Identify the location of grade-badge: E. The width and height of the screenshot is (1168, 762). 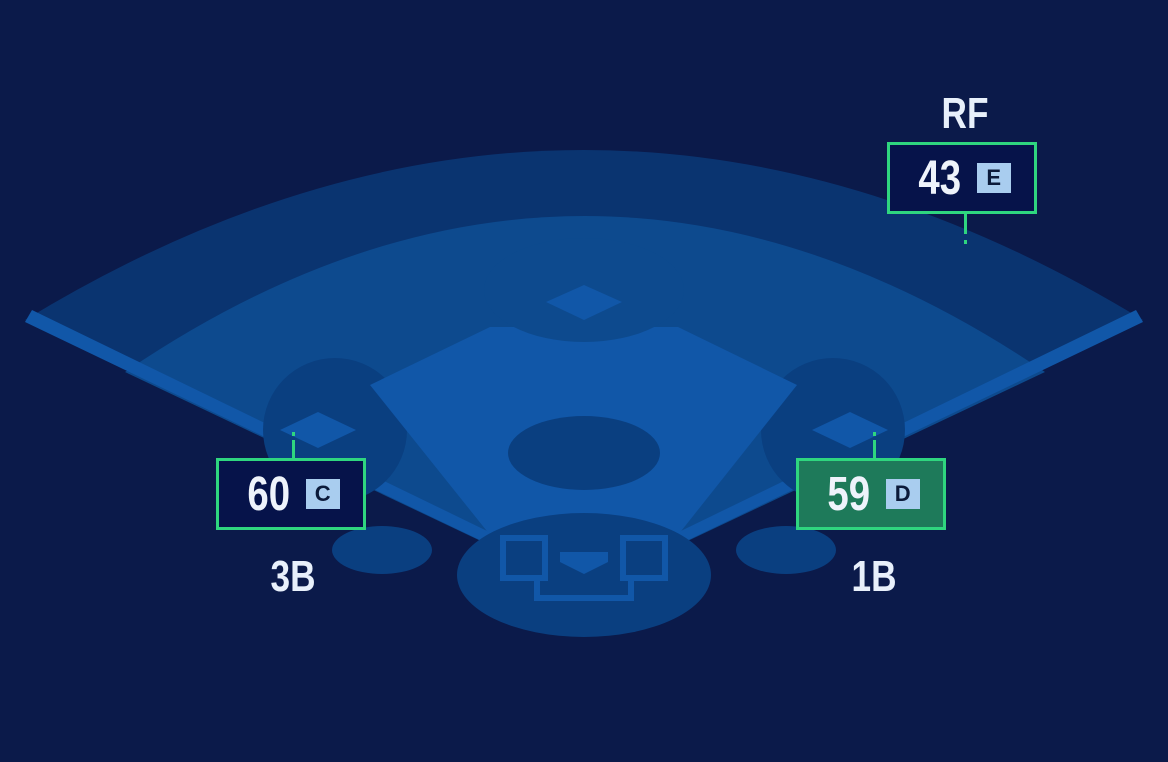
(993, 178).